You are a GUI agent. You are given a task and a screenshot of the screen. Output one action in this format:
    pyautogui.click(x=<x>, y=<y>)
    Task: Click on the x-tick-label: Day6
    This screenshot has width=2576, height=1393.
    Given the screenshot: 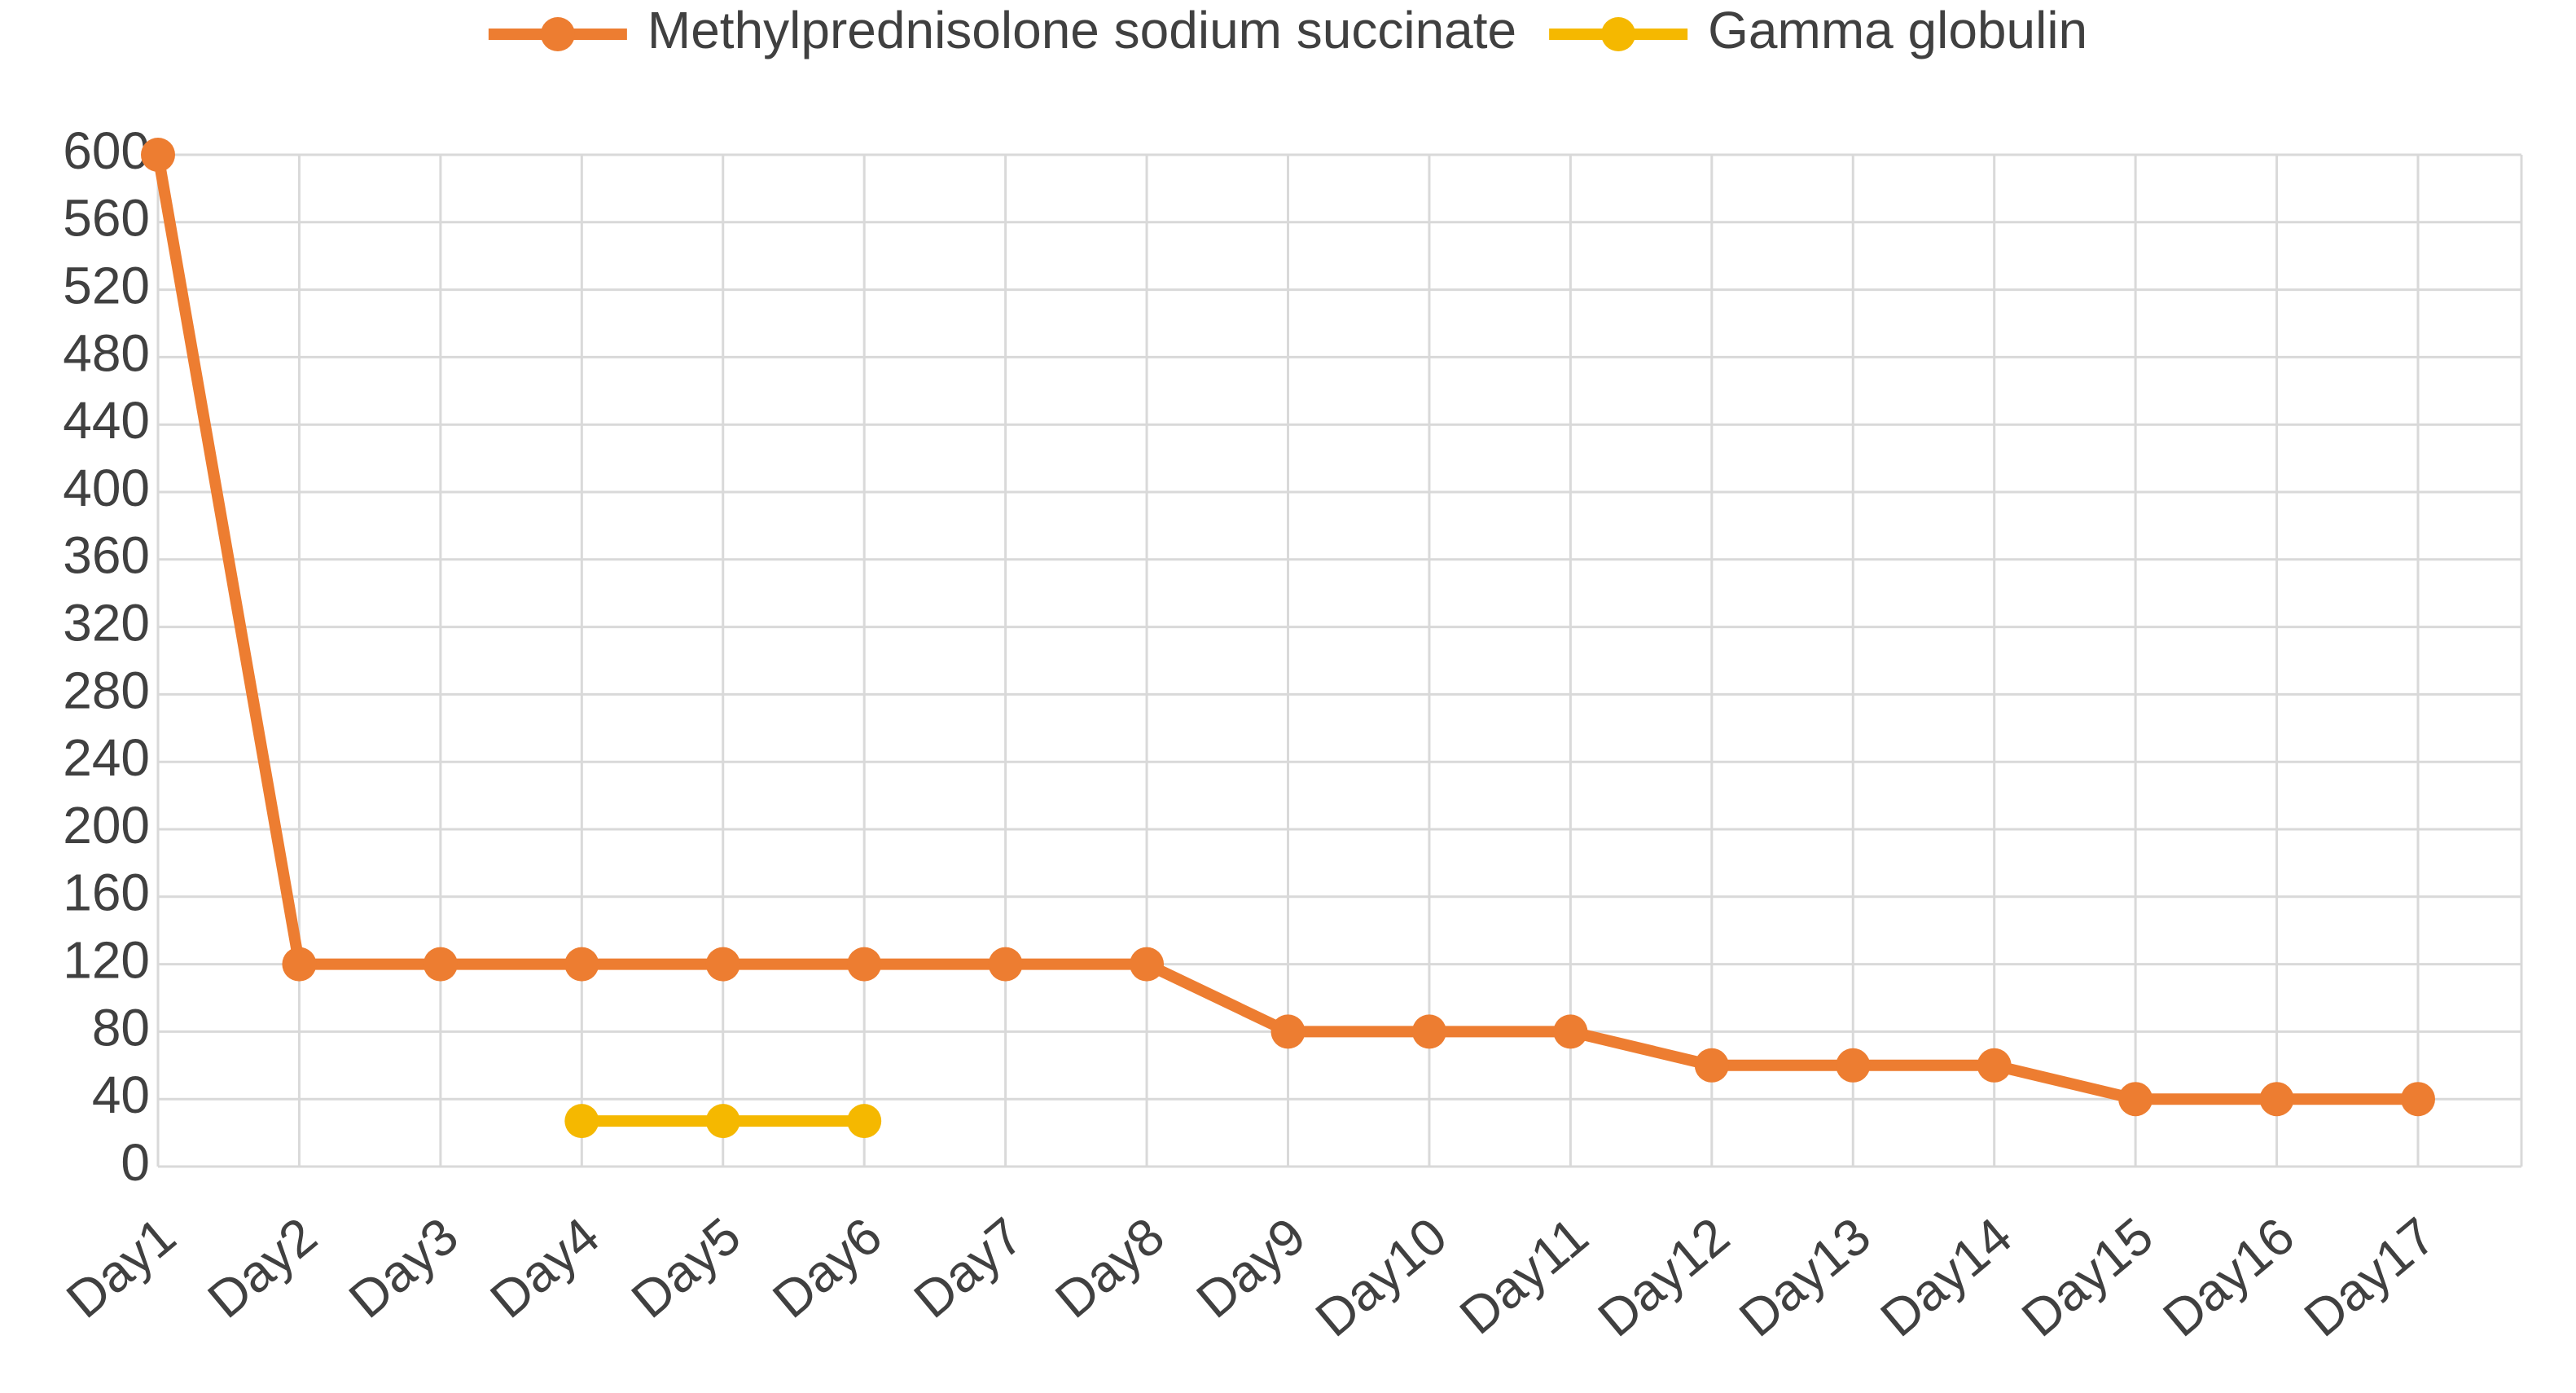 What is the action you would take?
    pyautogui.click(x=827, y=1268)
    